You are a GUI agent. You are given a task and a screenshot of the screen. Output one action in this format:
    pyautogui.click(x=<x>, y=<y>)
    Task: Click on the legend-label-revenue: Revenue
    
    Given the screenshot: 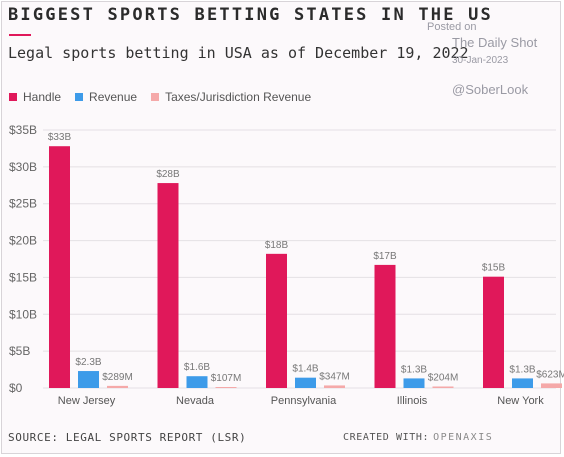 What is the action you would take?
    pyautogui.click(x=113, y=97)
    